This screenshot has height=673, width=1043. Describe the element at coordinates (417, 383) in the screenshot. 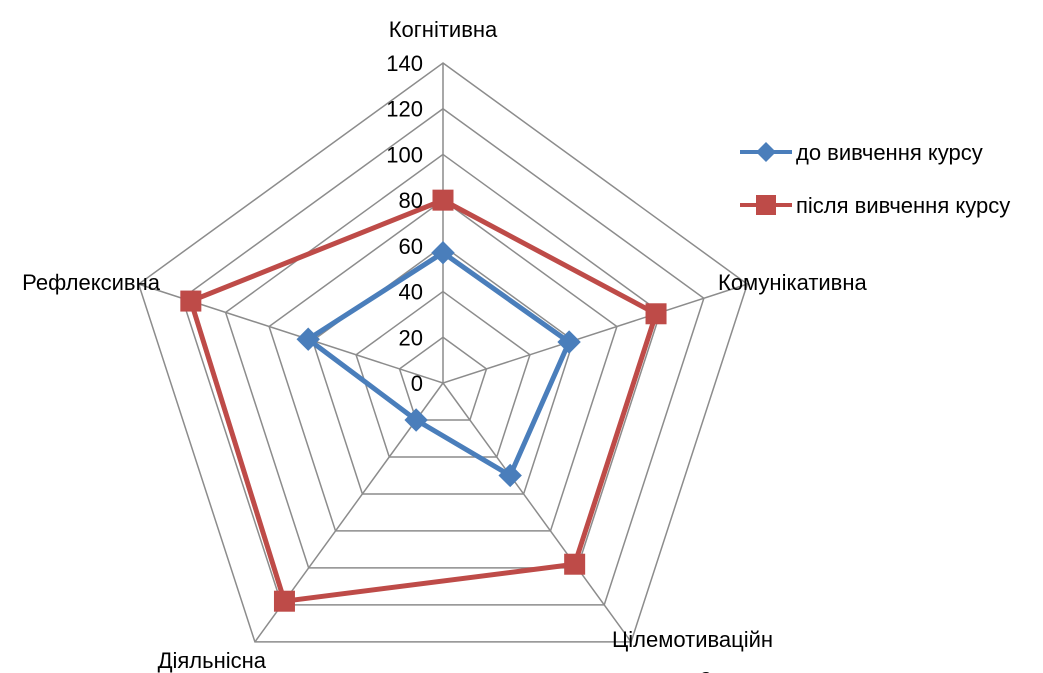

I see `tick-label: 0` at that location.